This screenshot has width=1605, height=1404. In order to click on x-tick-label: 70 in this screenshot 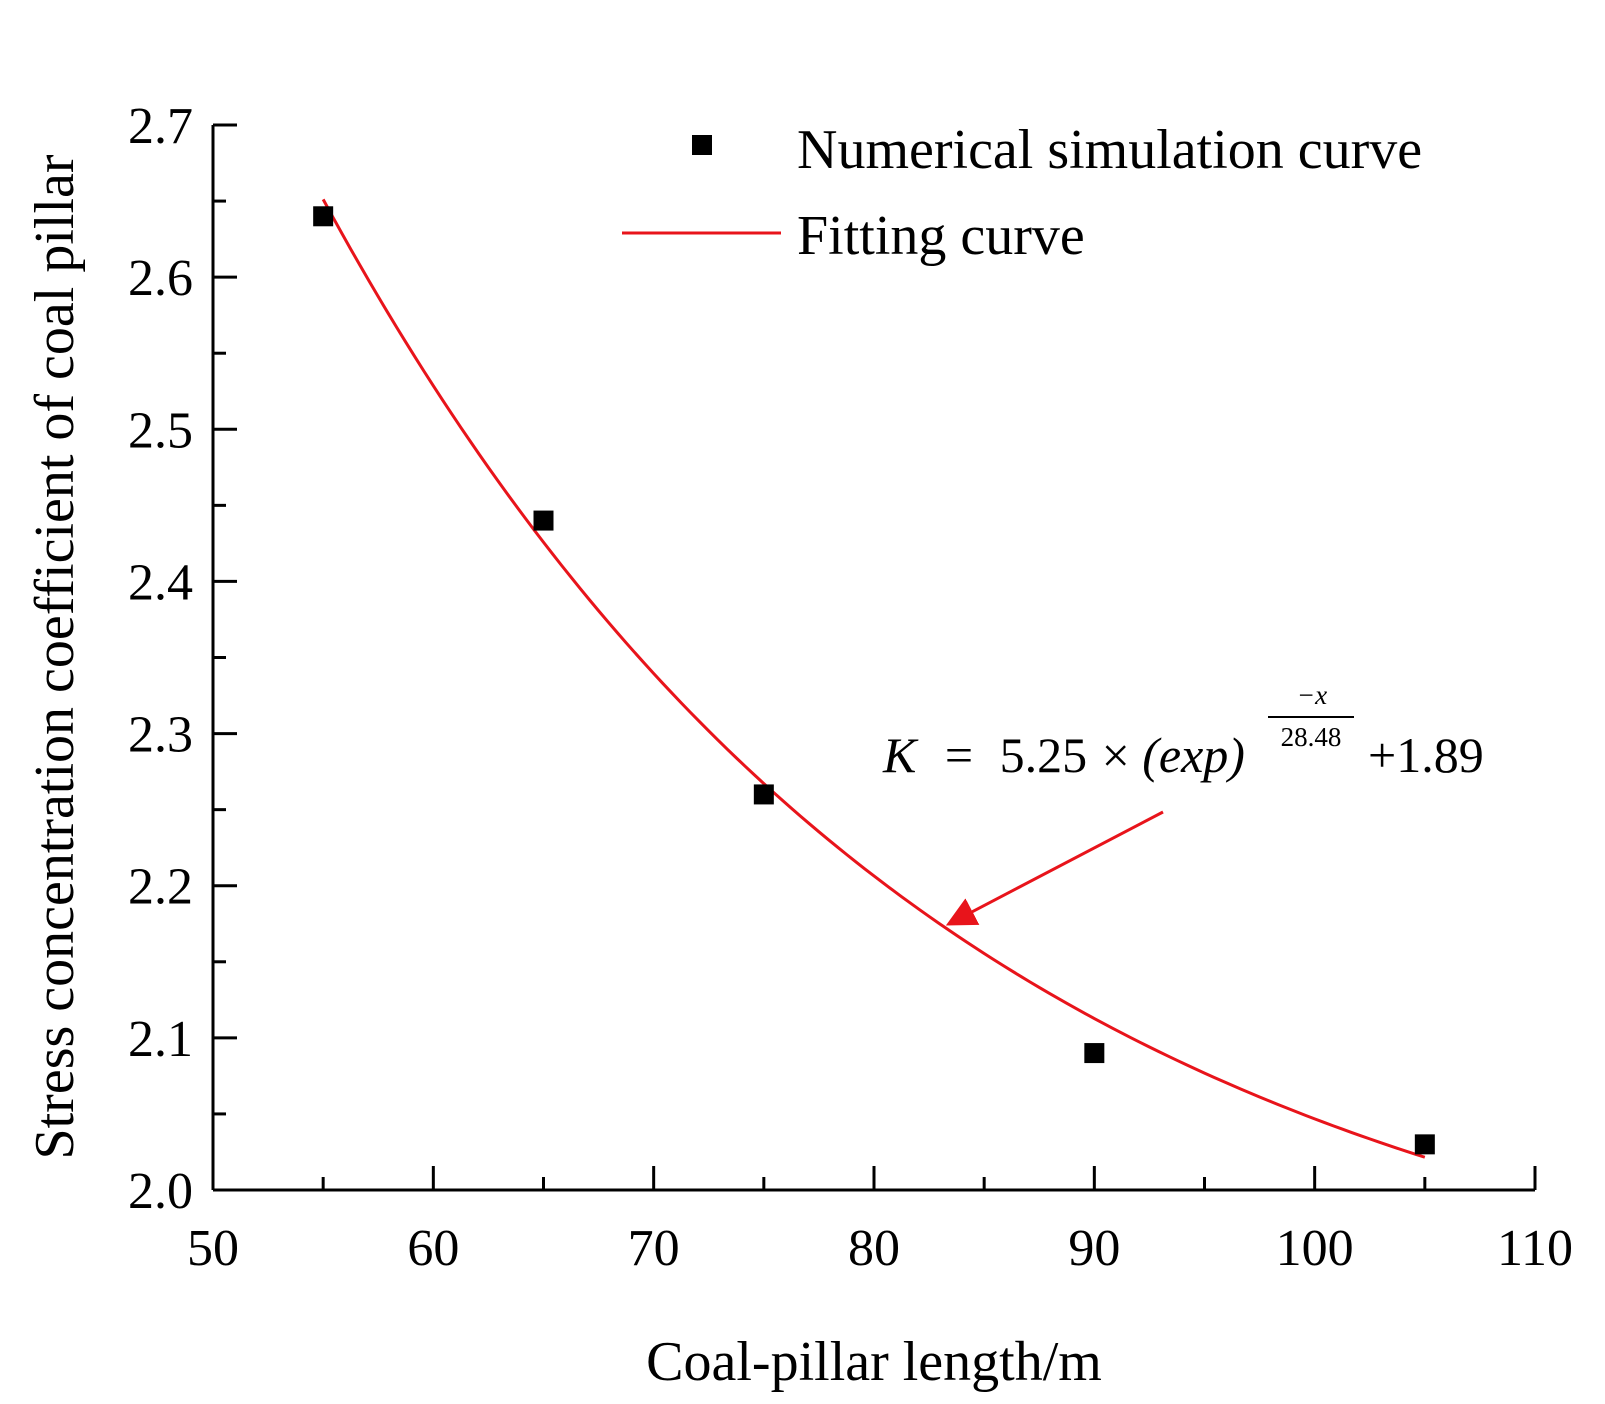, I will do `click(654, 1248)`.